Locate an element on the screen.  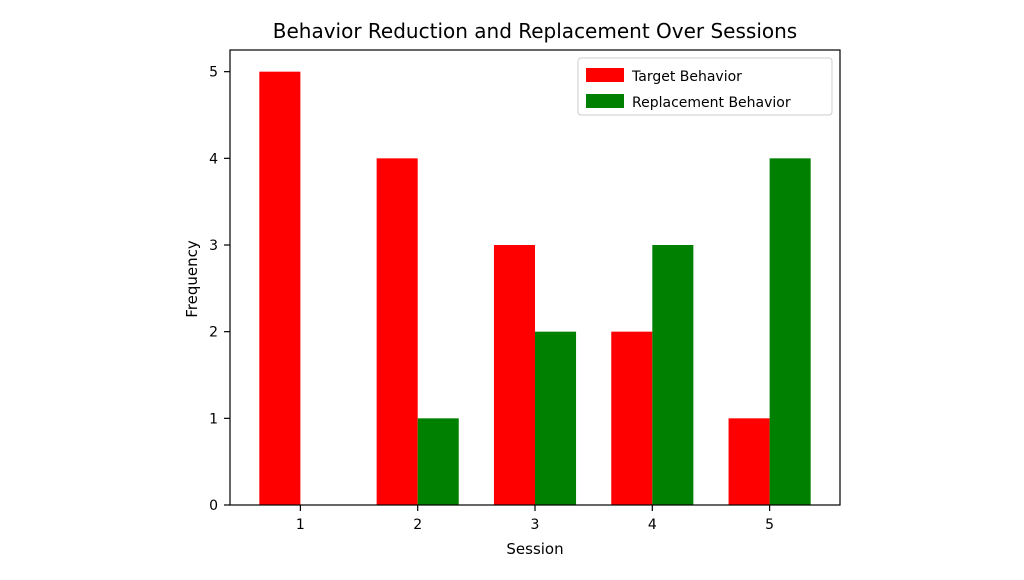
legend-box is located at coordinates (705, 86).